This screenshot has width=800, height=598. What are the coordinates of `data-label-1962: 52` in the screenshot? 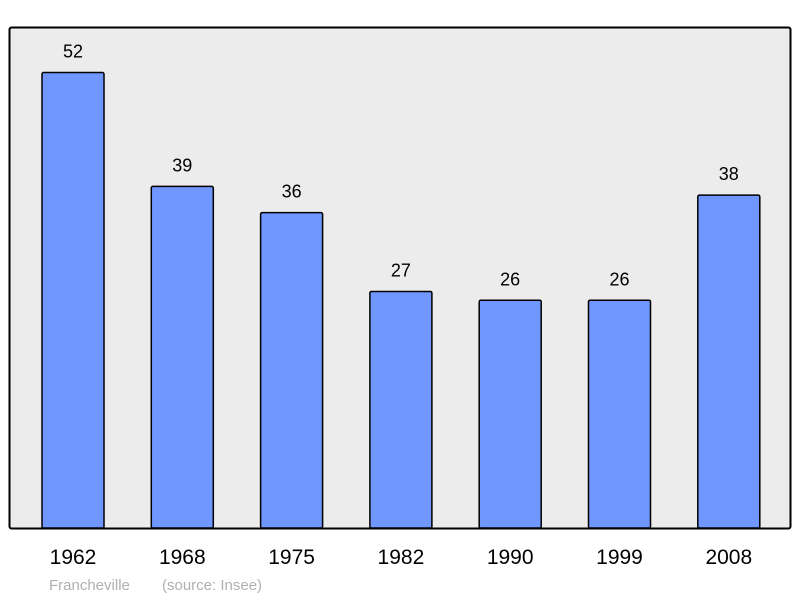 It's located at (73, 52).